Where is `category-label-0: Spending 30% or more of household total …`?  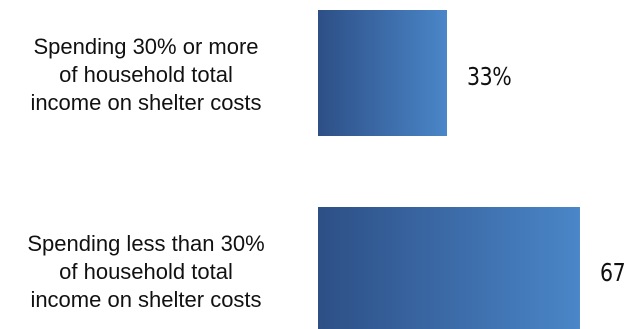
category-label-0: Spending 30% or more of household total … is located at coordinates (146, 74).